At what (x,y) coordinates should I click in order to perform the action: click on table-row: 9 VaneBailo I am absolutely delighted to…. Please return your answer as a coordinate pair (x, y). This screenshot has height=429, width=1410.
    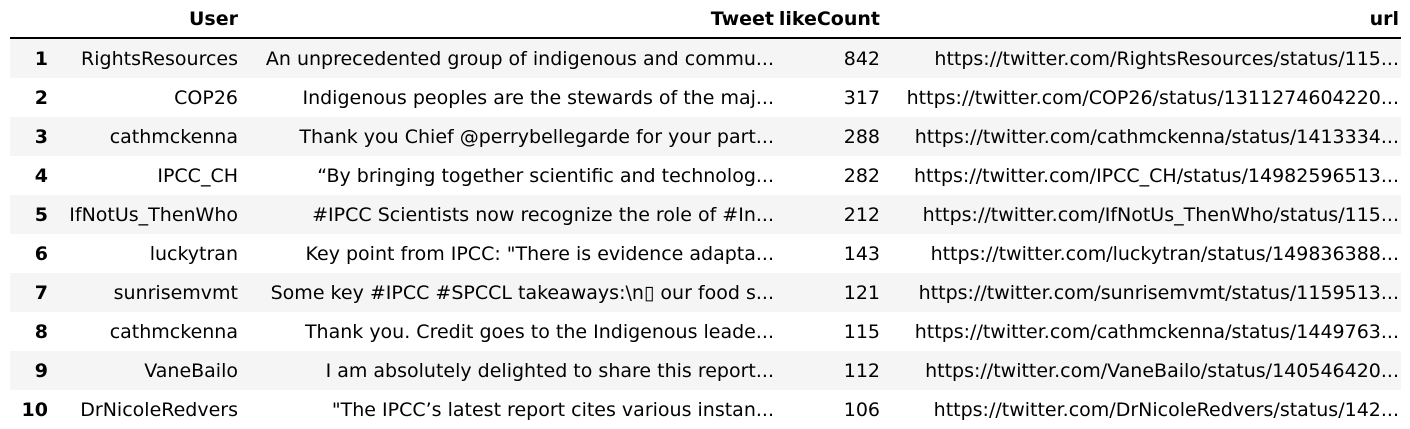
    Looking at the image, I should click on (705, 370).